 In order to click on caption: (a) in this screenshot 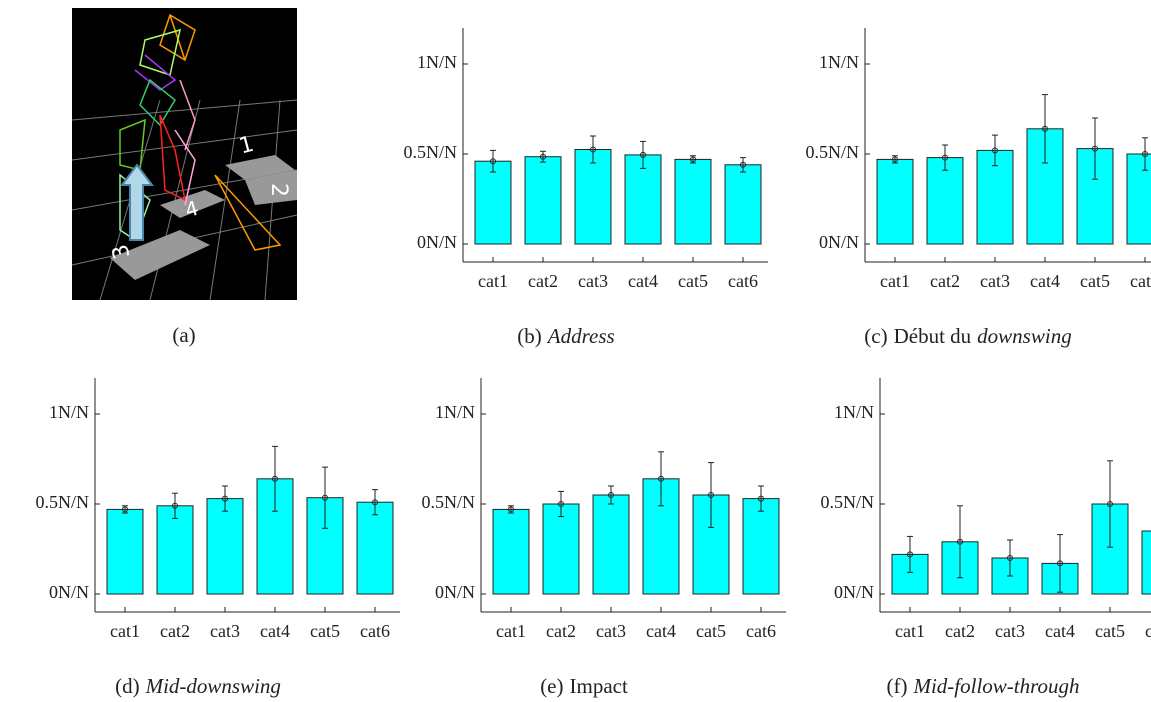, I will do `click(183, 335)`.